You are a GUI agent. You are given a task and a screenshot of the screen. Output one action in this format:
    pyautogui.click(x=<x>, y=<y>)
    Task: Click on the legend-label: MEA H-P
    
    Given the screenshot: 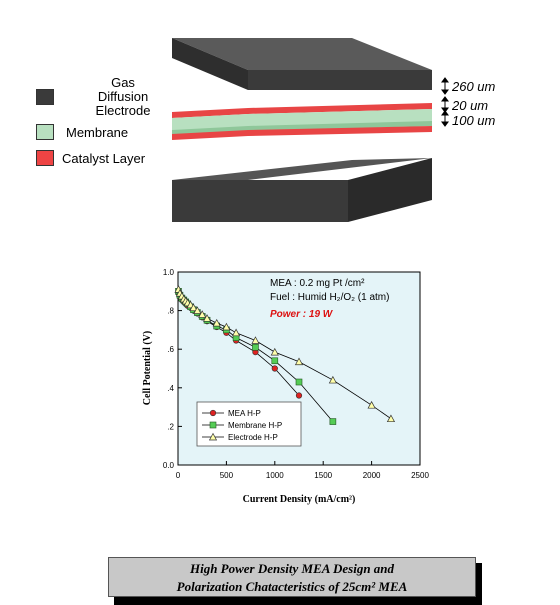 What is the action you would take?
    pyautogui.click(x=244, y=413)
    